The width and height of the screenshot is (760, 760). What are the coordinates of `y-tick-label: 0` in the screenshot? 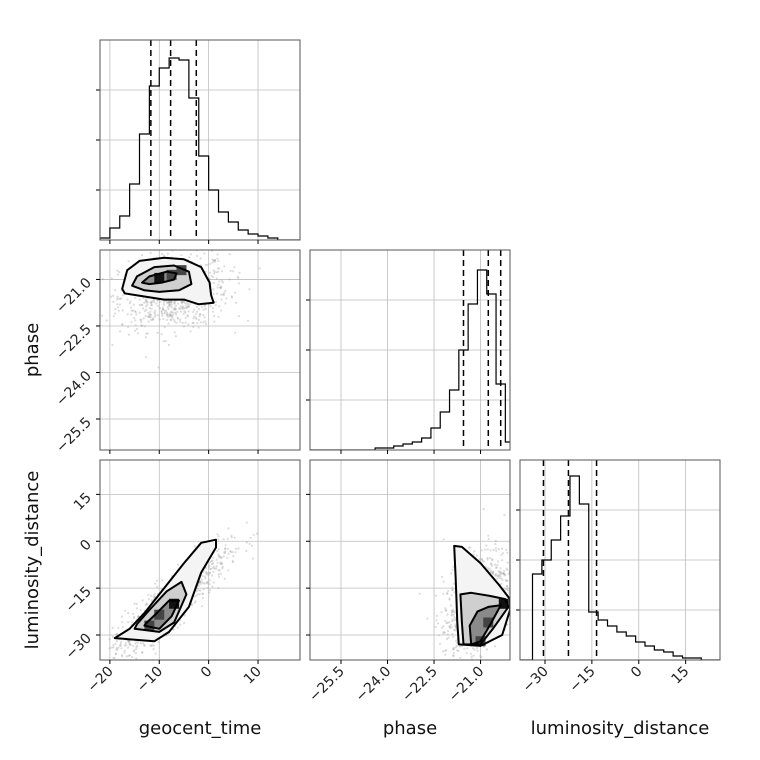 It's located at (86, 546).